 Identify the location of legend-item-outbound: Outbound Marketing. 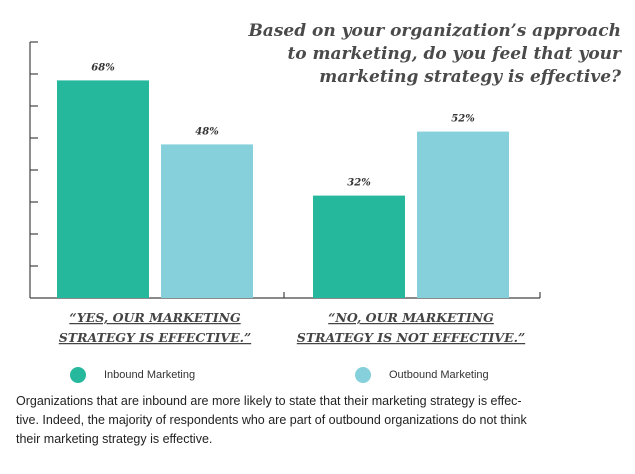
(422, 375).